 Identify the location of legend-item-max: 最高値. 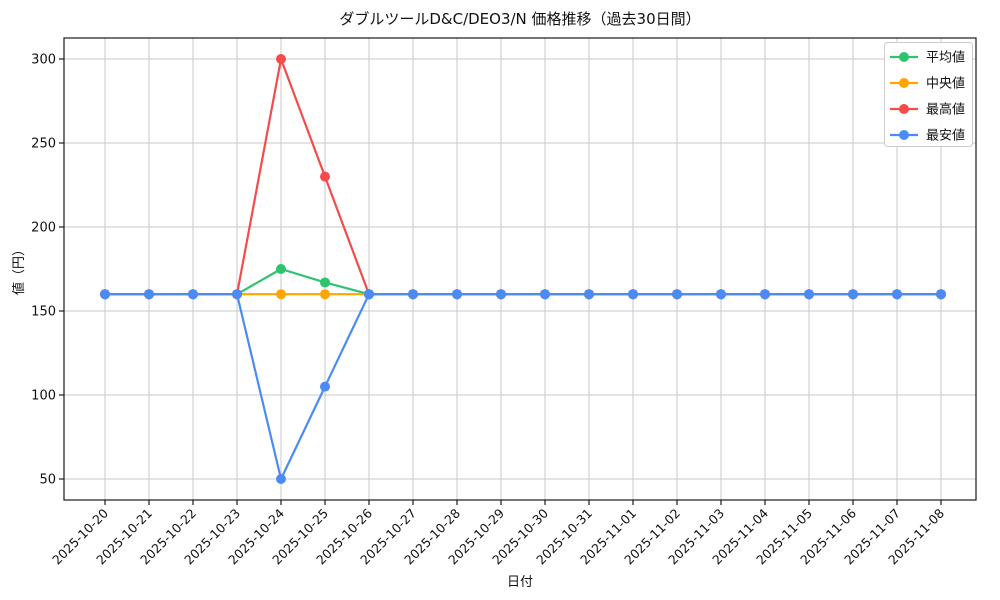
(927, 110).